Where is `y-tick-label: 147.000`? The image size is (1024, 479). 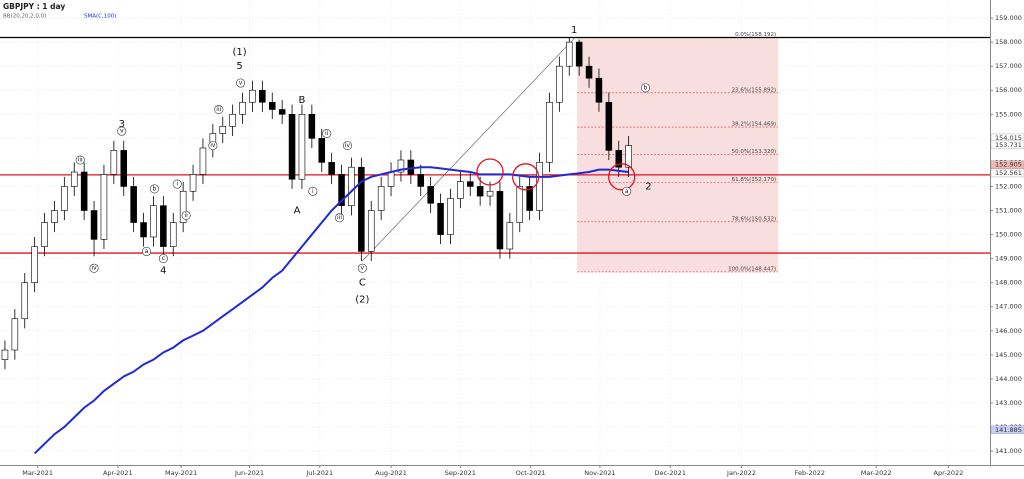 y-tick-label: 147.000 is located at coordinates (1008, 307).